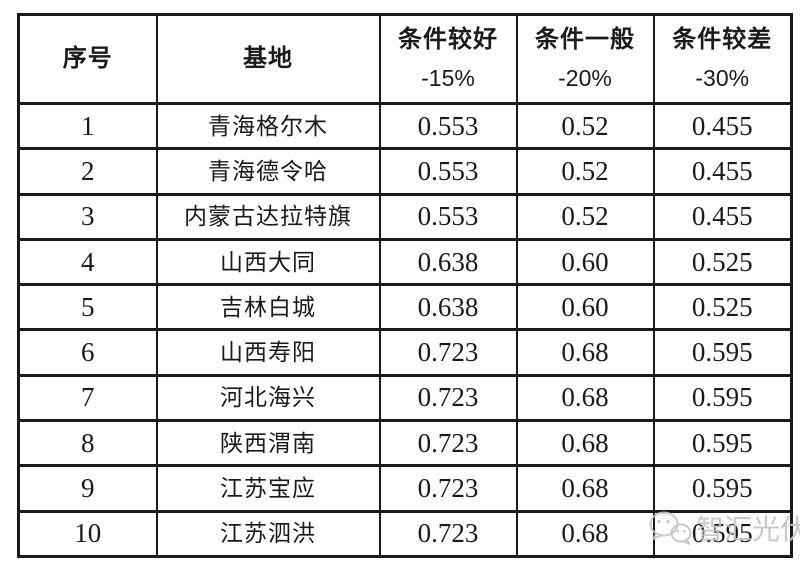  I want to click on header-condition-poor: 条件较差 -30%, so click(722, 59).